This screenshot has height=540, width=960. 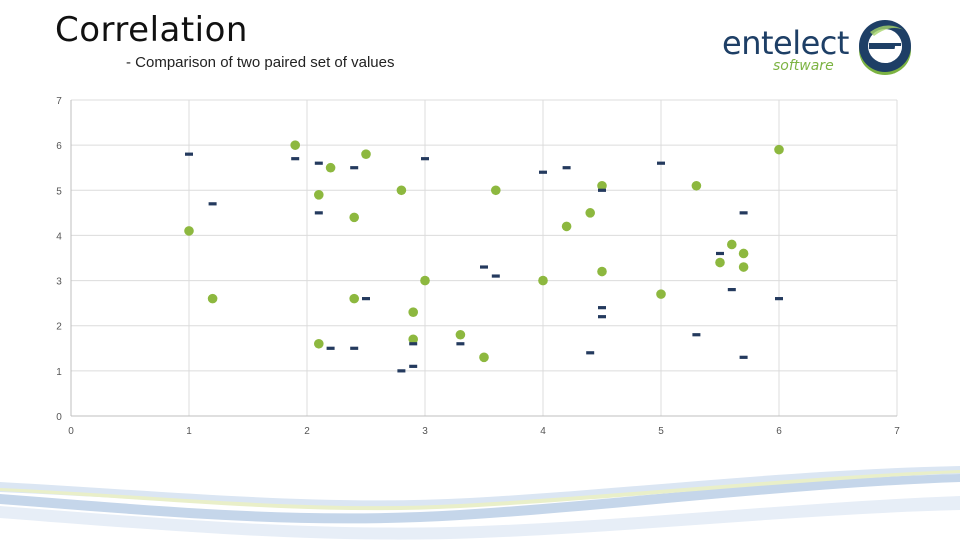 I want to click on x-tick-label: 6, so click(x=779, y=431).